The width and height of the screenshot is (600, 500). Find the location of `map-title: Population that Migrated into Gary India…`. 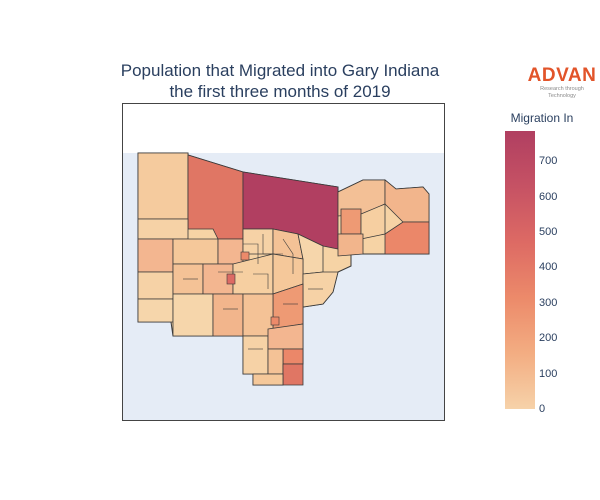

map-title: Population that Migrated into Gary India… is located at coordinates (280, 81).